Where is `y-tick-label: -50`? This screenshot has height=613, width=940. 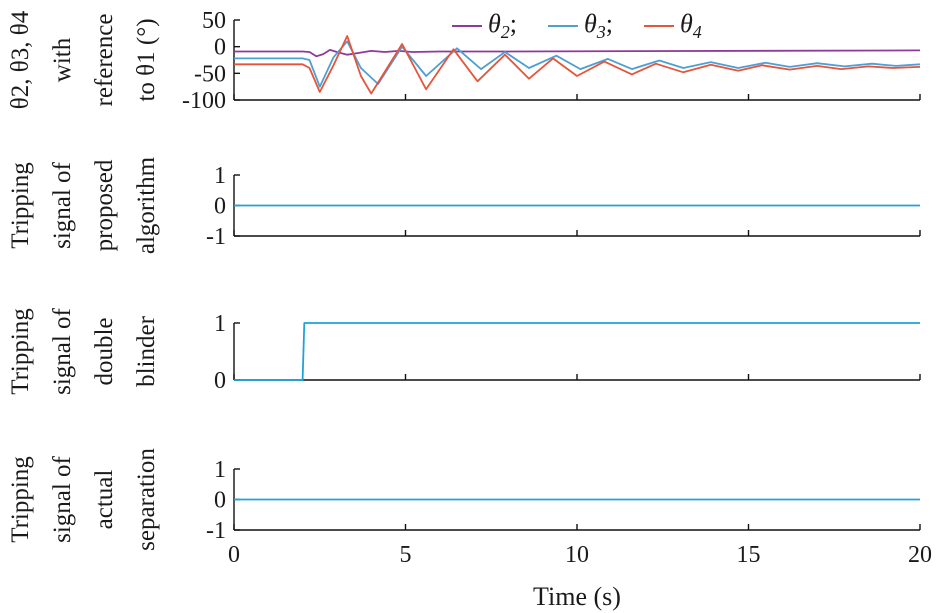 y-tick-label: -50 is located at coordinates (210, 74).